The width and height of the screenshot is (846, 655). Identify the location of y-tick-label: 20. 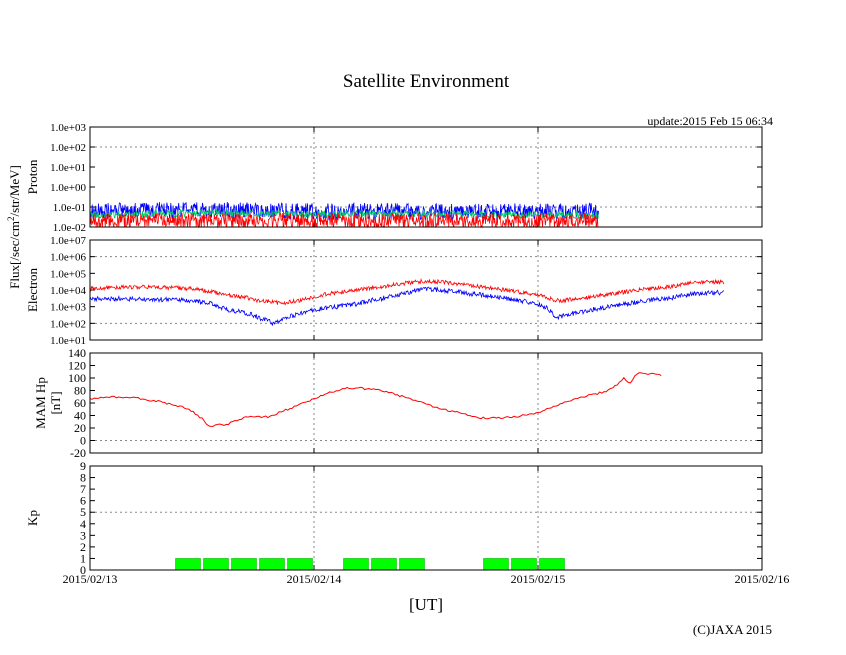
(80, 428).